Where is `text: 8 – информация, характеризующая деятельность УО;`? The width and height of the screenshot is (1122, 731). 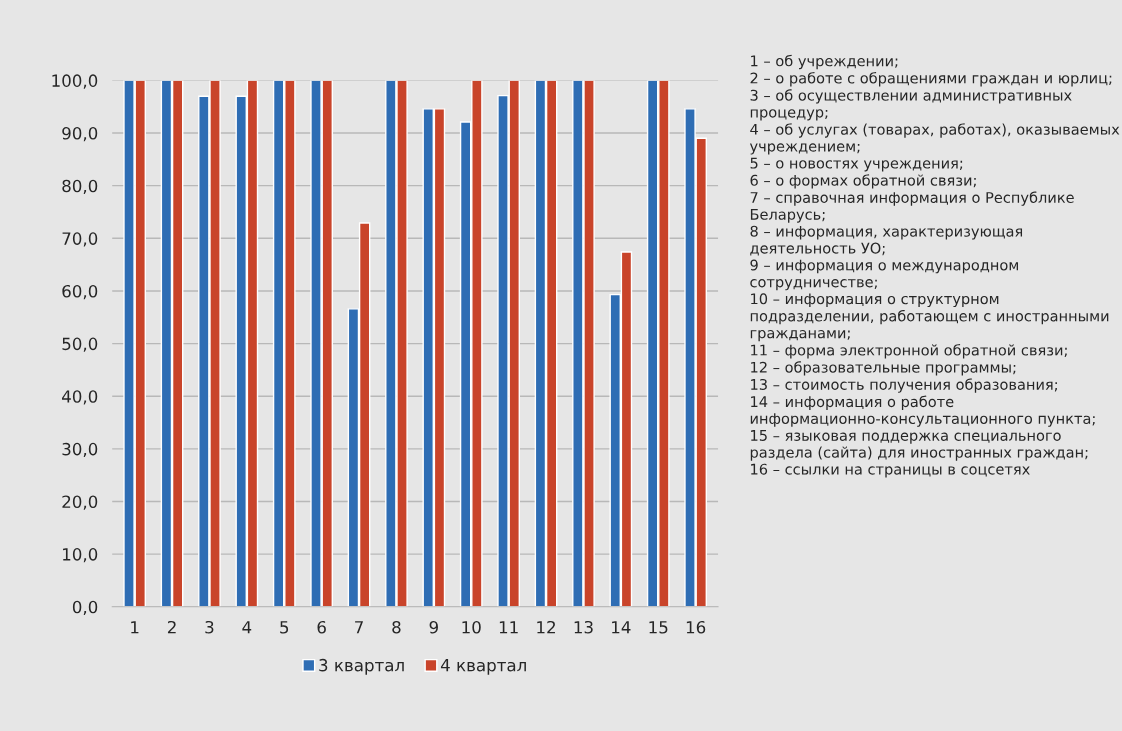 text: 8 – информация, характеризующая деятельность УО; is located at coordinates (886, 240).